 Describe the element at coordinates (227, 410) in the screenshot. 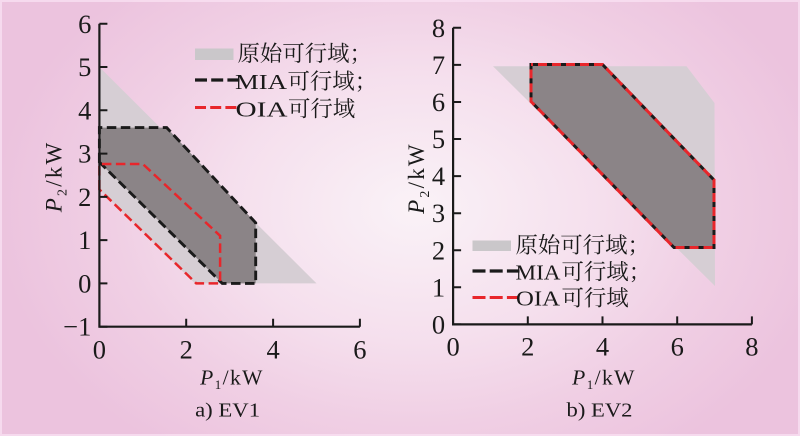

I see `svg-text: a) EV1` at that location.